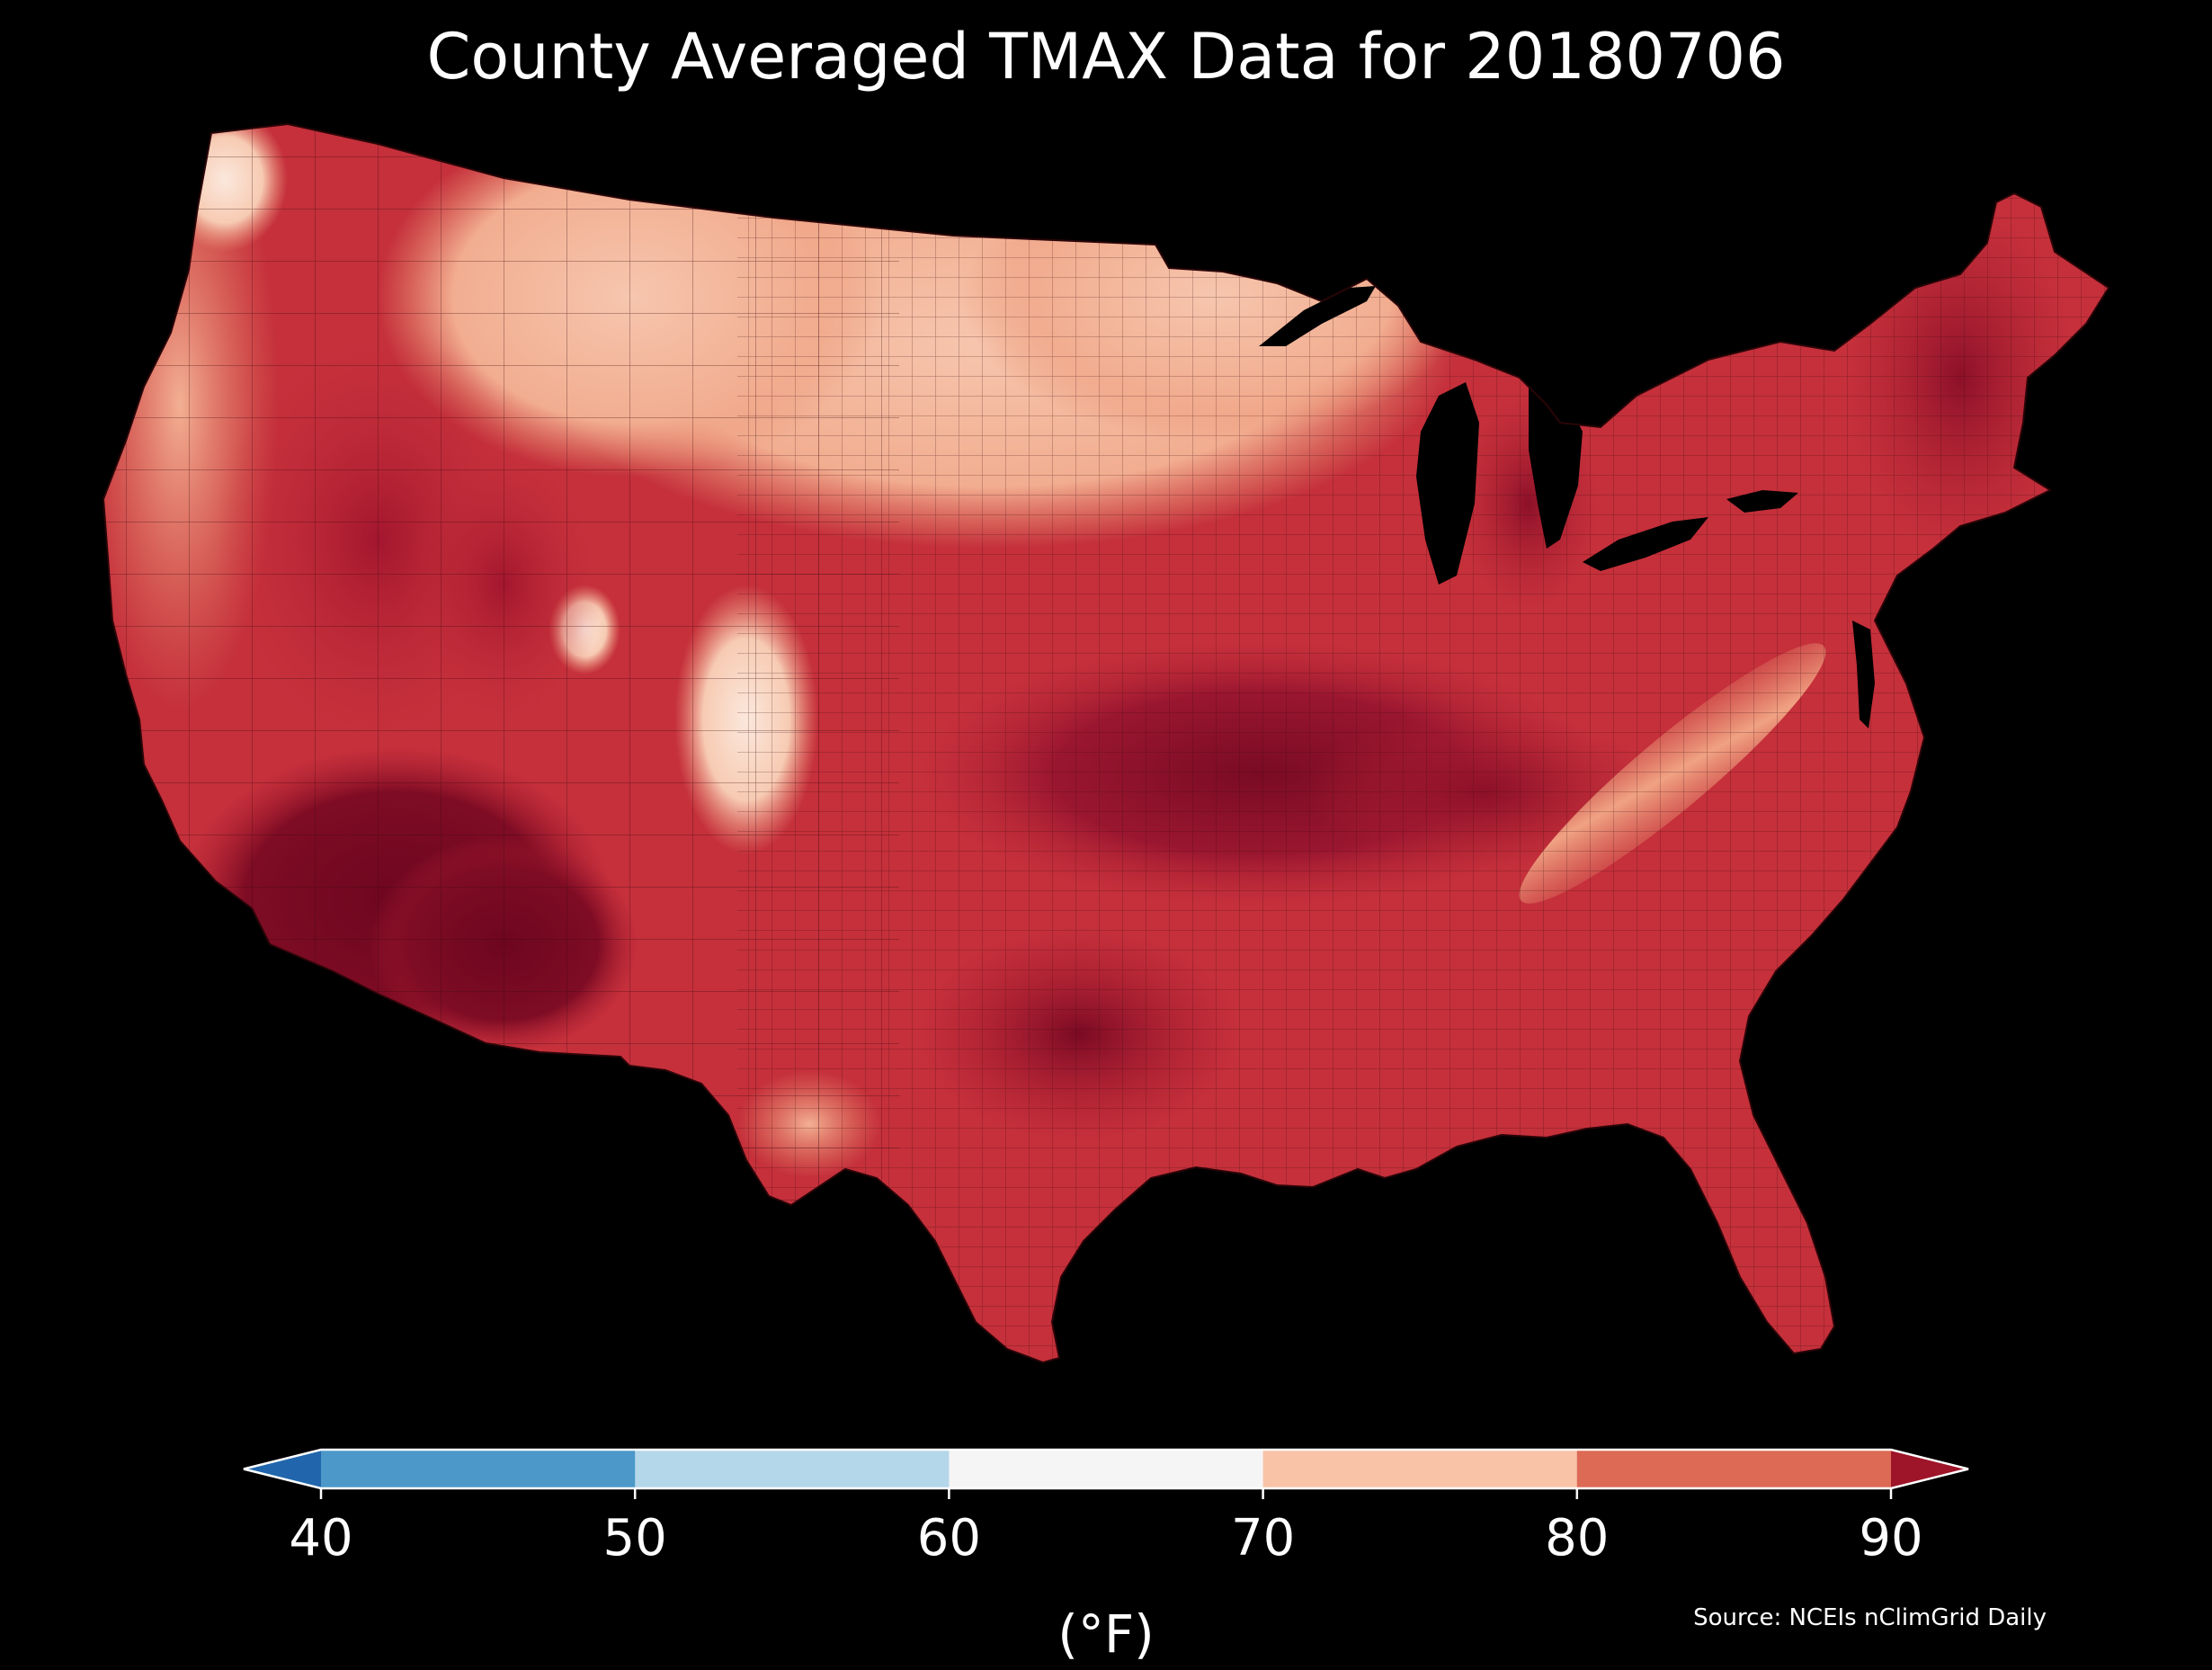 The width and height of the screenshot is (2212, 1670). I want to click on colorbar-tick-label: 60, so click(949, 1538).